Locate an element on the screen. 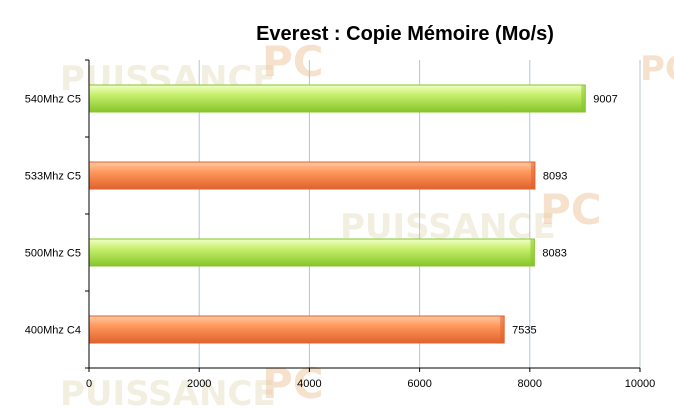 This screenshot has width=674, height=409. data-label-2: 8083 is located at coordinates (554, 254).